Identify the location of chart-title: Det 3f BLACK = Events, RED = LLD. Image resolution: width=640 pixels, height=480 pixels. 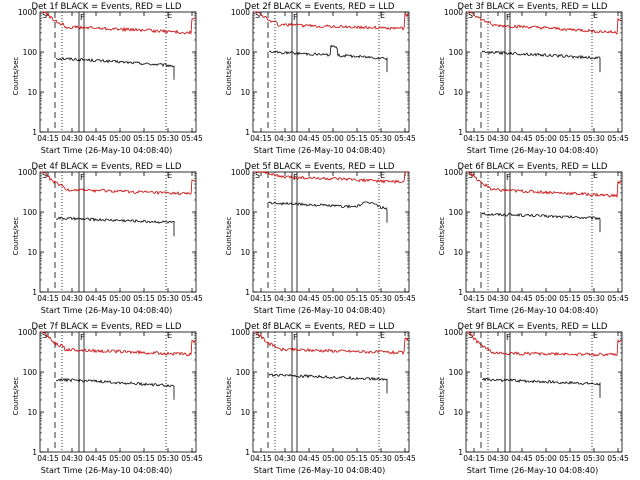
(532, 7).